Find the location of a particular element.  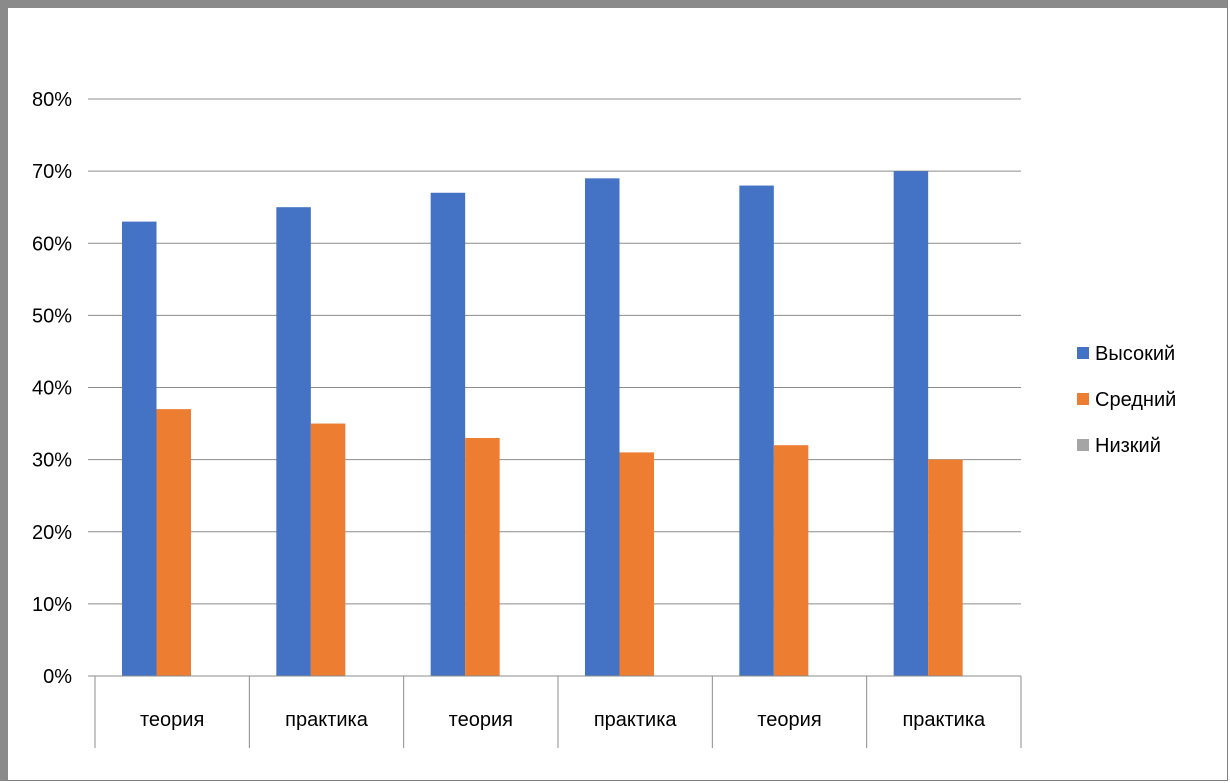

bar-высокий-5 is located at coordinates (756, 431).